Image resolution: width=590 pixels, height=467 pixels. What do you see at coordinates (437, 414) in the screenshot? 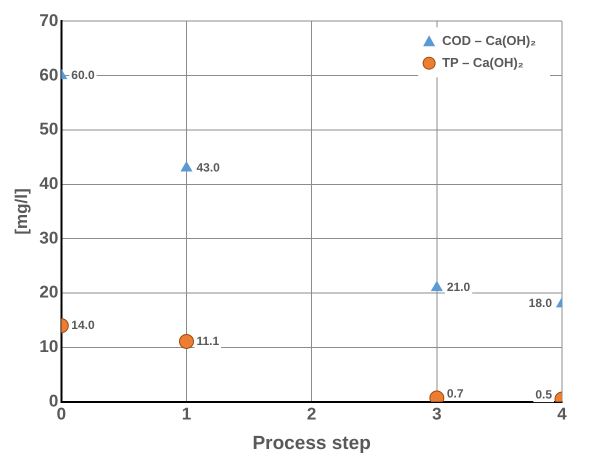
I see `x-tick-label: 3` at bounding box center [437, 414].